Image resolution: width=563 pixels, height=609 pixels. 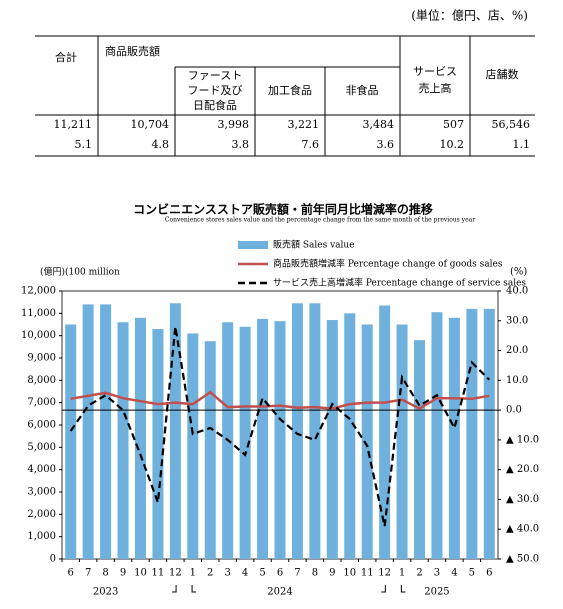 I want to click on table-header: 非食品, so click(x=362, y=90).